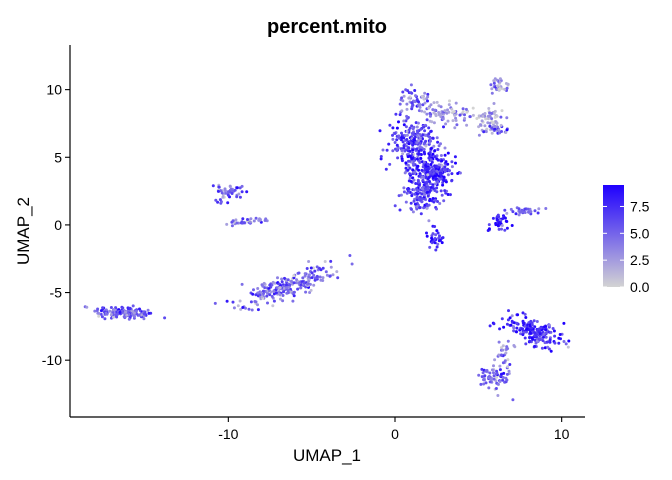 The image size is (672, 480). What do you see at coordinates (626, 246) in the screenshot?
I see `color-legend-ticks: 7.5 5.0 2.5 0.0` at bounding box center [626, 246].